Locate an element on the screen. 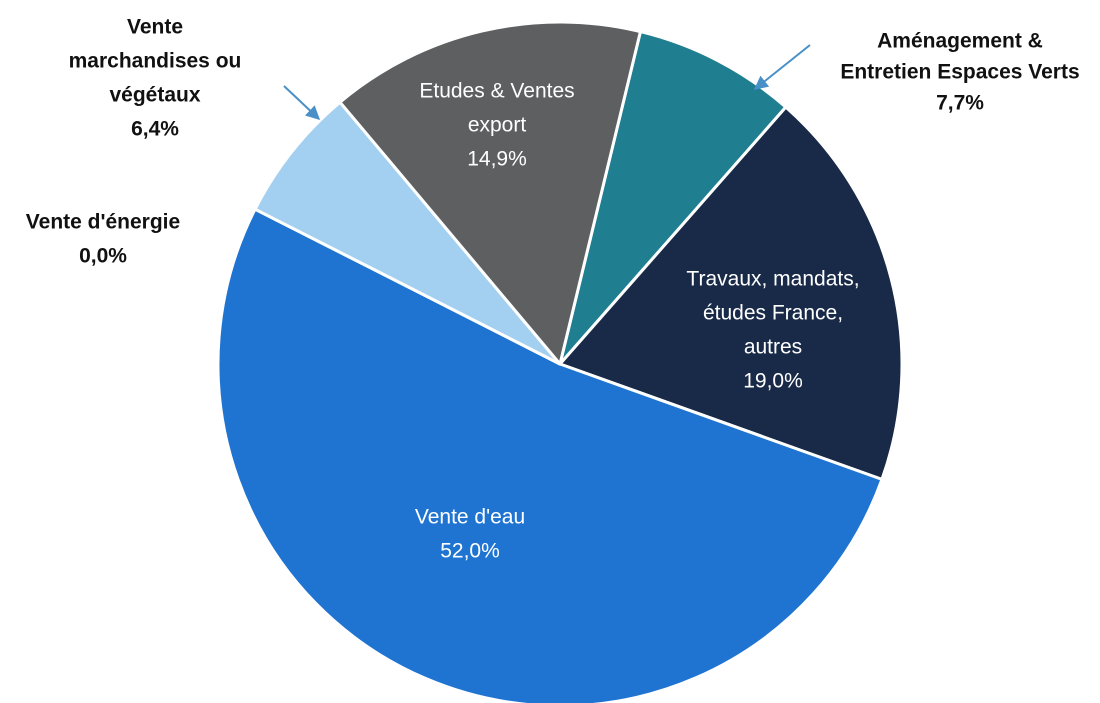 This screenshot has width=1100, height=703. slice-label: études France, is located at coordinates (773, 313).